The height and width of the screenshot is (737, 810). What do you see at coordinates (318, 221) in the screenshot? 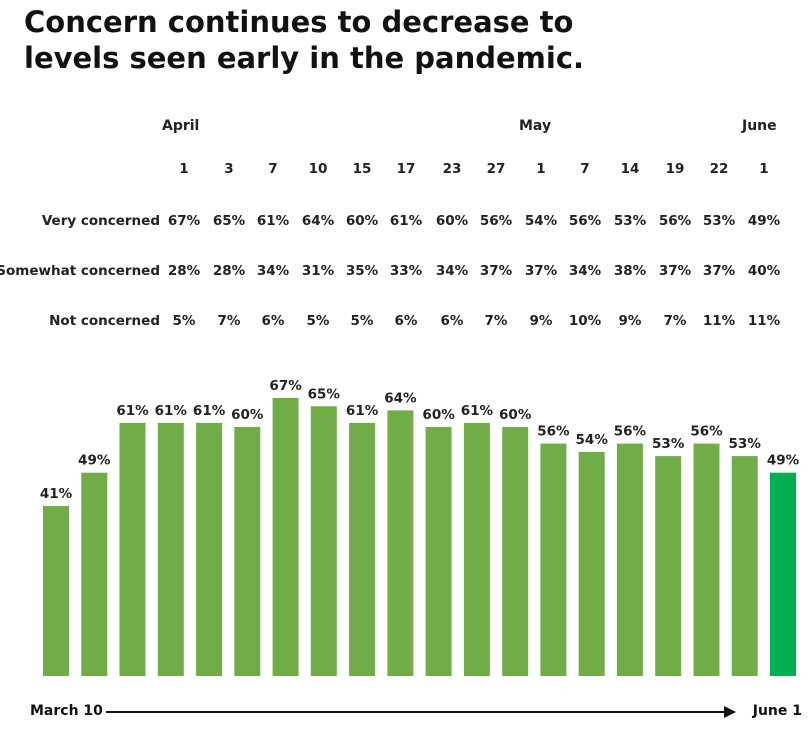
I see `table-cell: 64%` at bounding box center [318, 221].